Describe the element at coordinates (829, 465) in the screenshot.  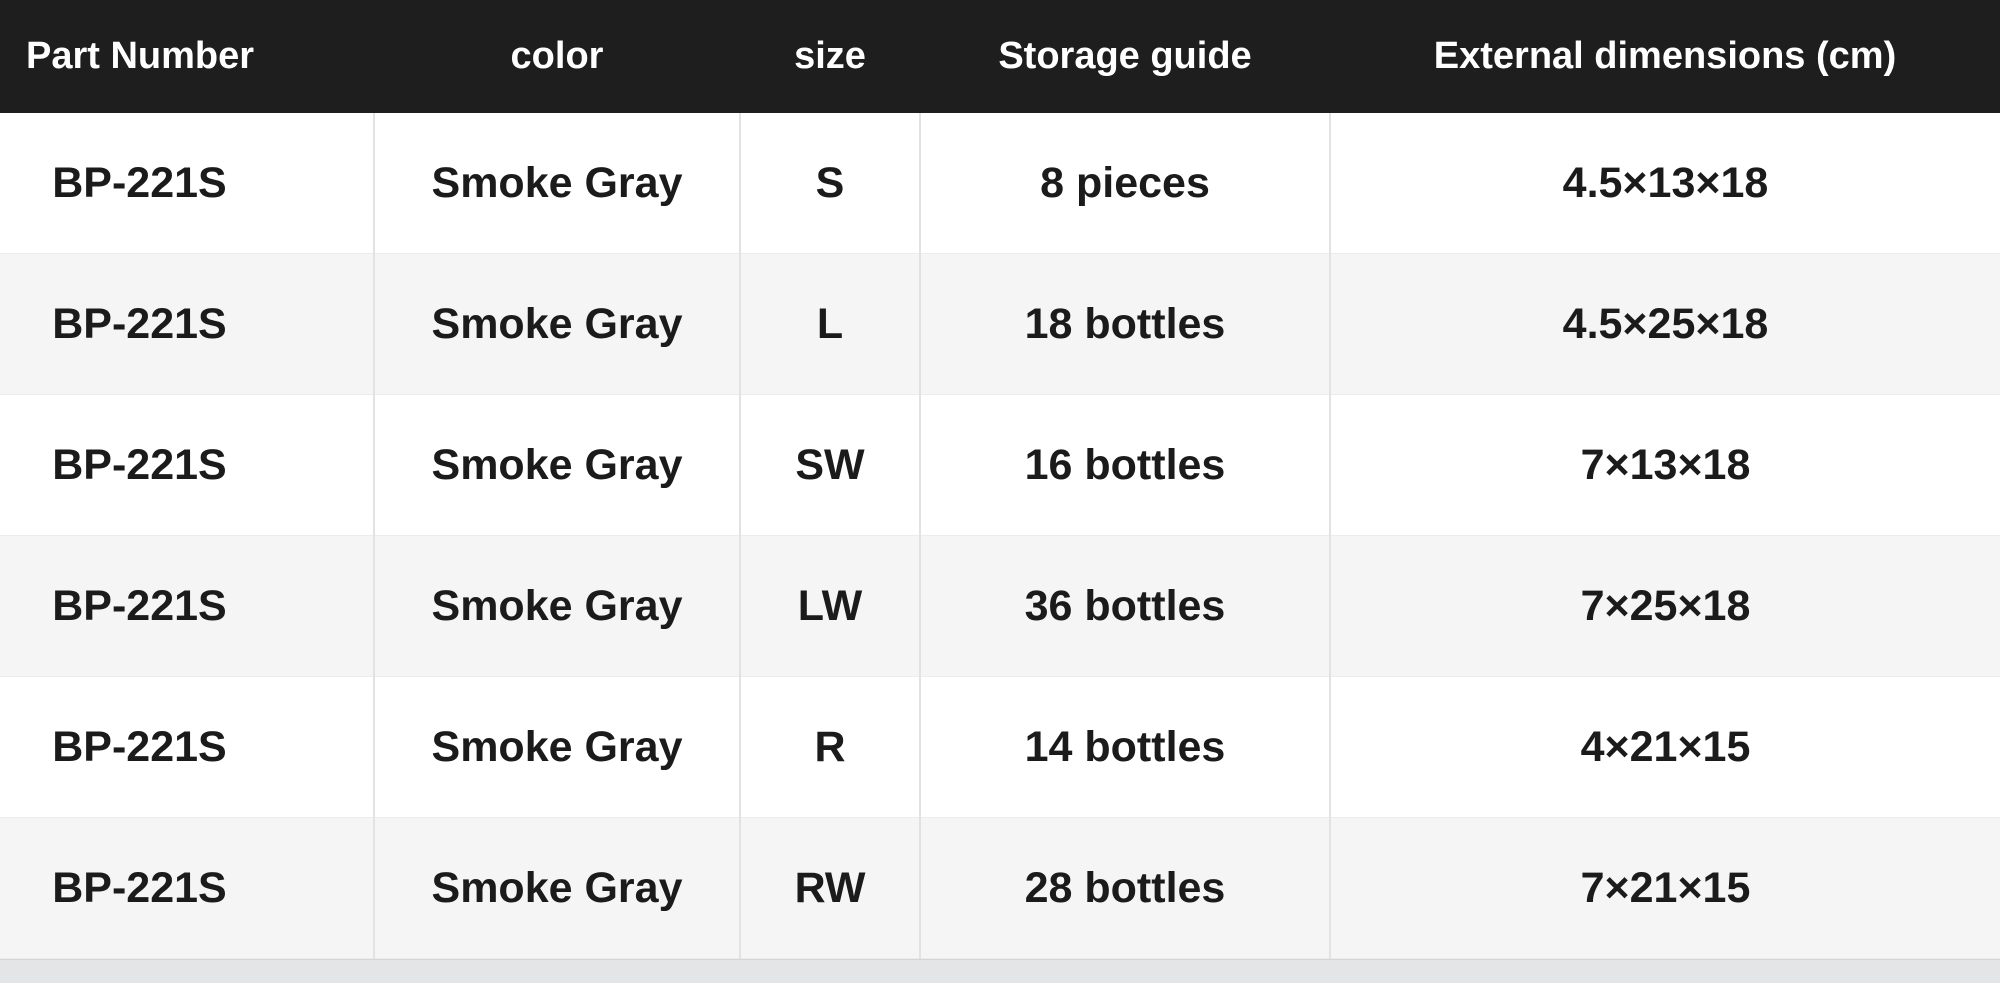
I see `cell-size: SW` at that location.